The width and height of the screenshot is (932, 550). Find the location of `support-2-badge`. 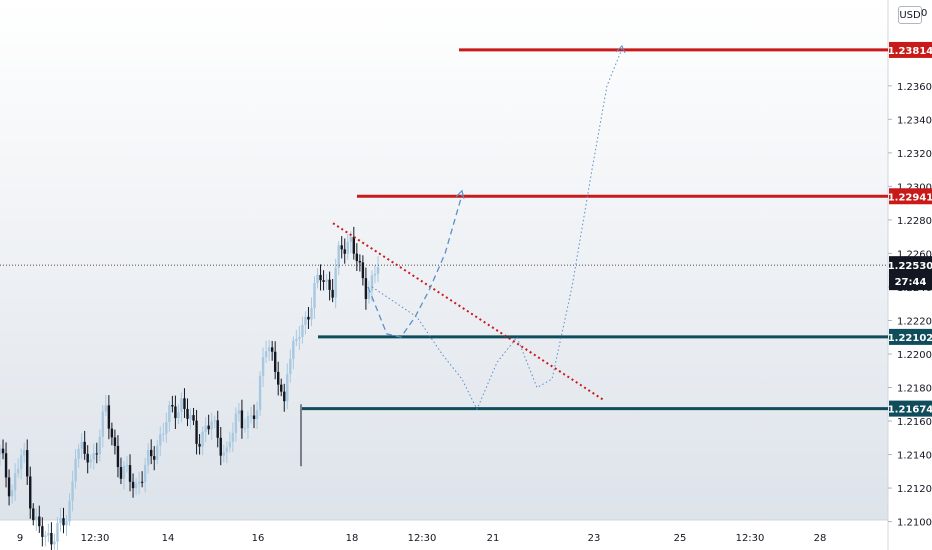

support-2-badge is located at coordinates (910, 408).